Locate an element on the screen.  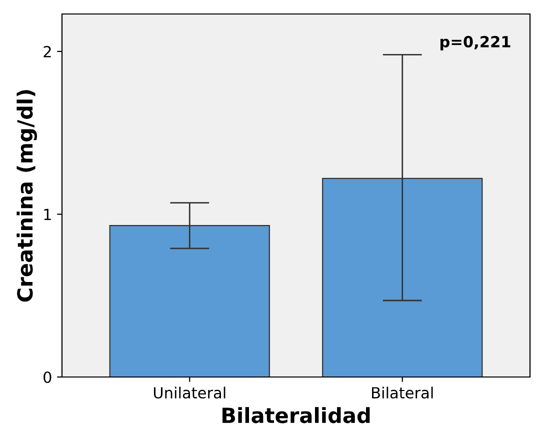
y-tick-label: 1 is located at coordinates (47, 214).